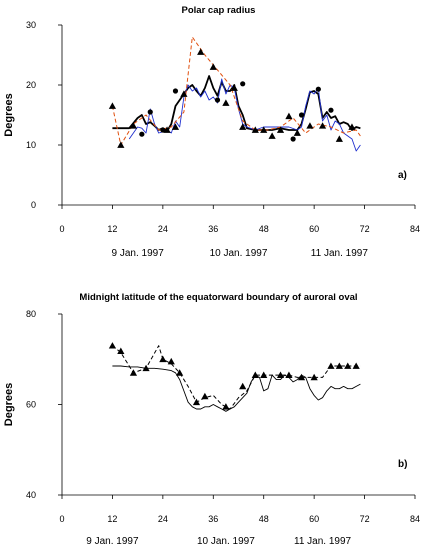 The height and width of the screenshot is (551, 423). Describe the element at coordinates (31, 145) in the screenshot. I see `y-tick-label: 10` at that location.